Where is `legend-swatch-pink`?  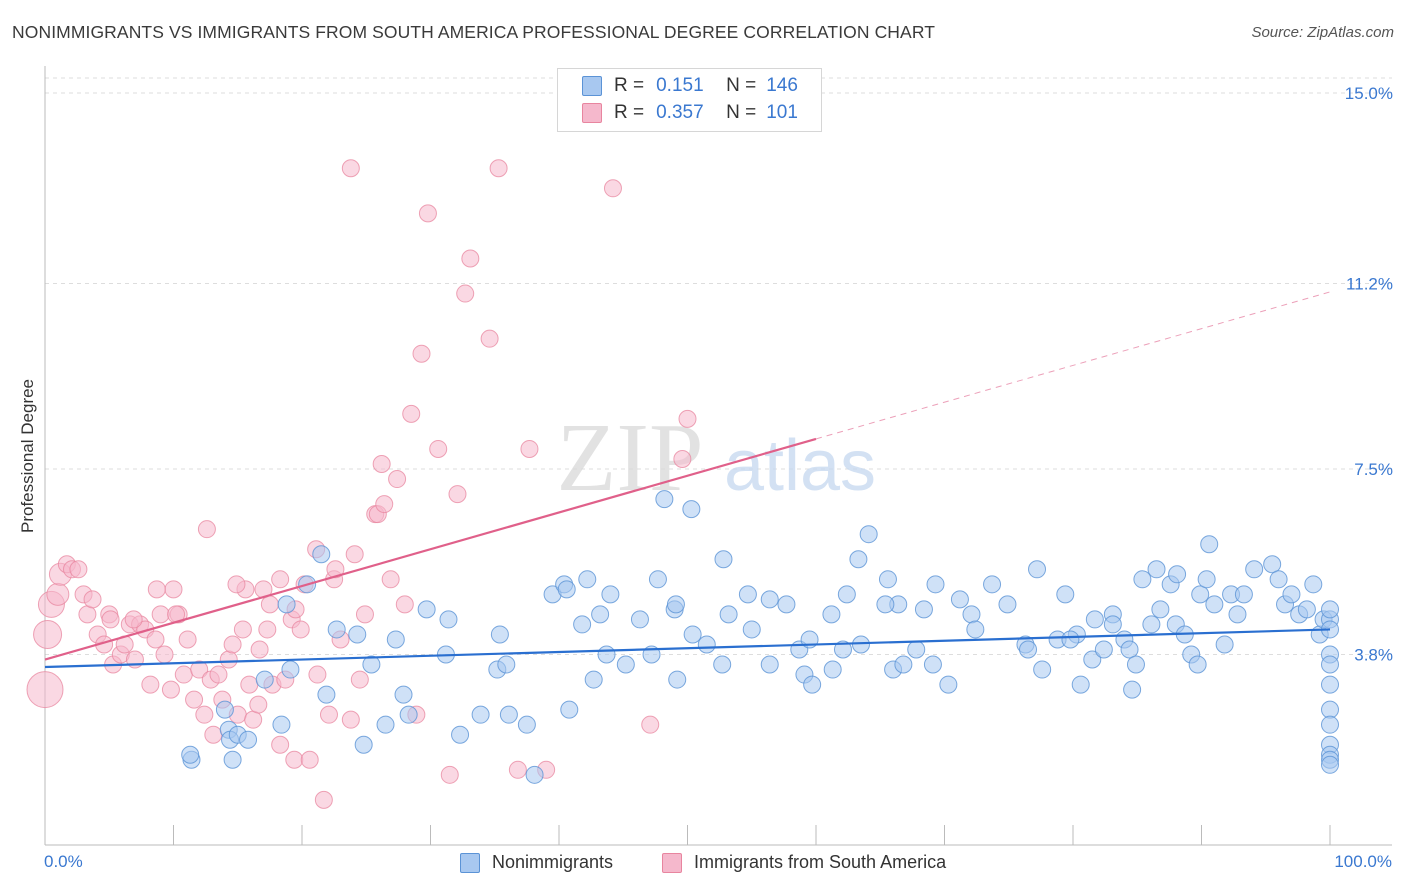
legend-swatch-pink is located at coordinates (672, 862).